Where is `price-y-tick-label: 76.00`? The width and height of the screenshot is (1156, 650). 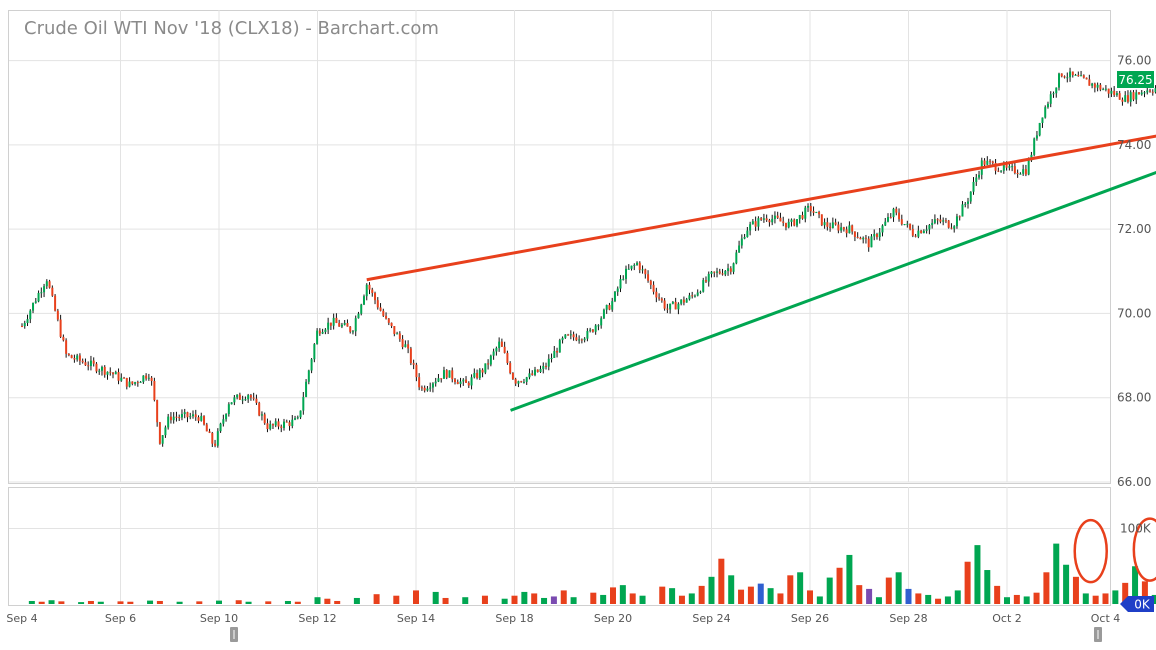 price-y-tick-label: 76.00 is located at coordinates (1134, 61).